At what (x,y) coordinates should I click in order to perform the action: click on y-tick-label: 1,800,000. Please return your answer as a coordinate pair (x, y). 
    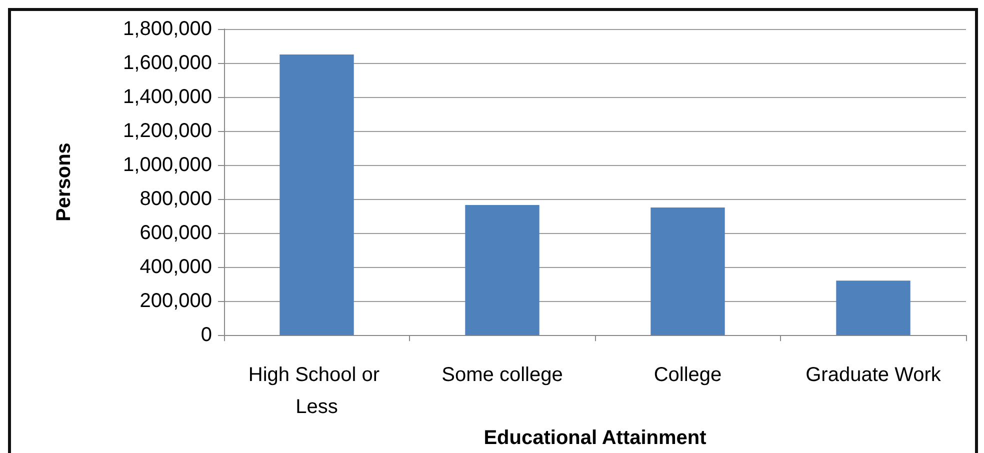
    Looking at the image, I should click on (167, 29).